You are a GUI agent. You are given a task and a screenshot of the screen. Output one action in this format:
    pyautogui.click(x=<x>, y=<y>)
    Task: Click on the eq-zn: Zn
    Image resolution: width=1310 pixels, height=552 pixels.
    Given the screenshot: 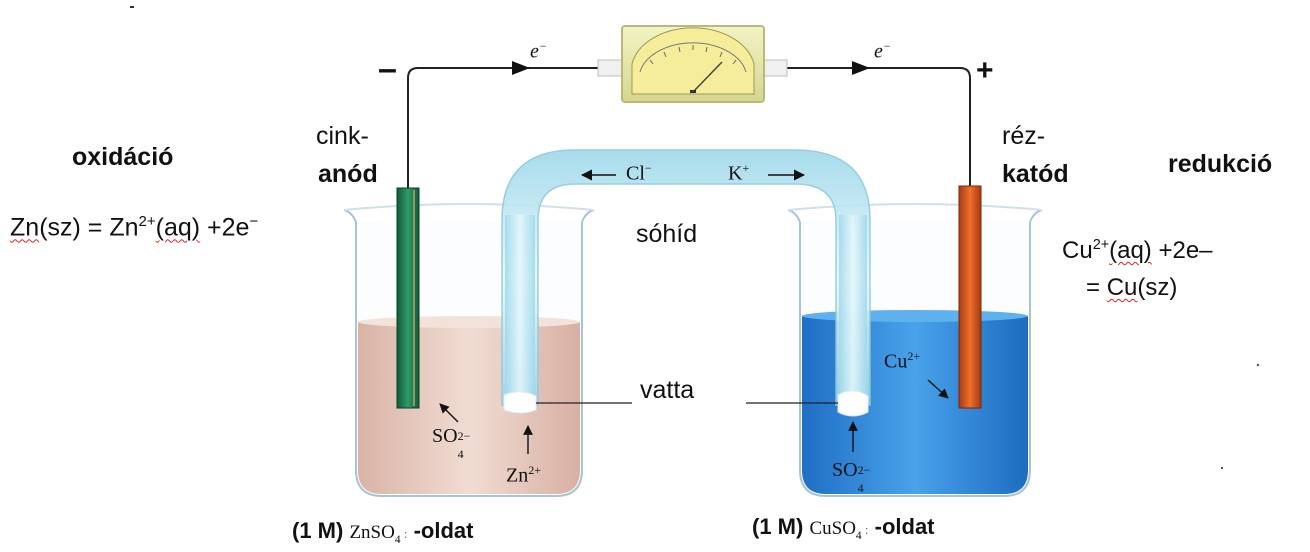 What is the action you would take?
    pyautogui.click(x=25, y=227)
    